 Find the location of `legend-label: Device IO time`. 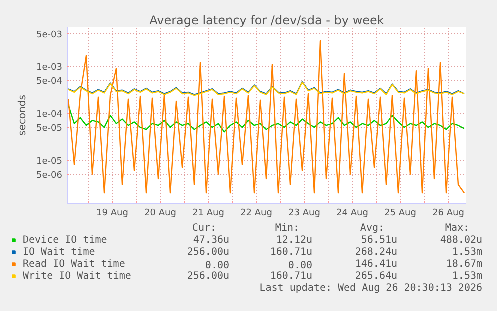

legend-label: Device IO time is located at coordinates (65, 240).